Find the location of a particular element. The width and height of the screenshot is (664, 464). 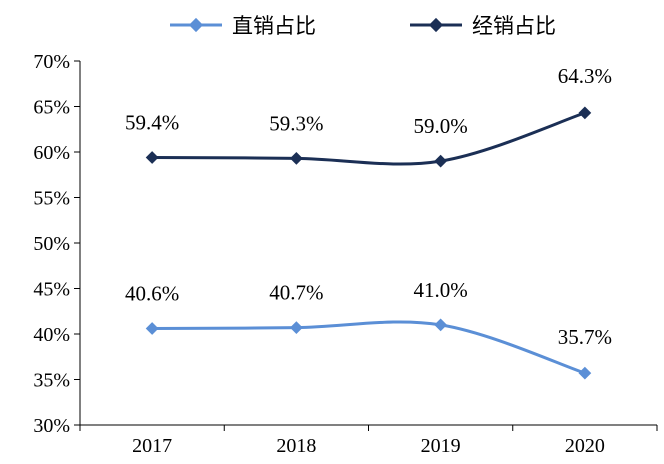

legend: 直销占比 经销占比 is located at coordinates (363, 26).